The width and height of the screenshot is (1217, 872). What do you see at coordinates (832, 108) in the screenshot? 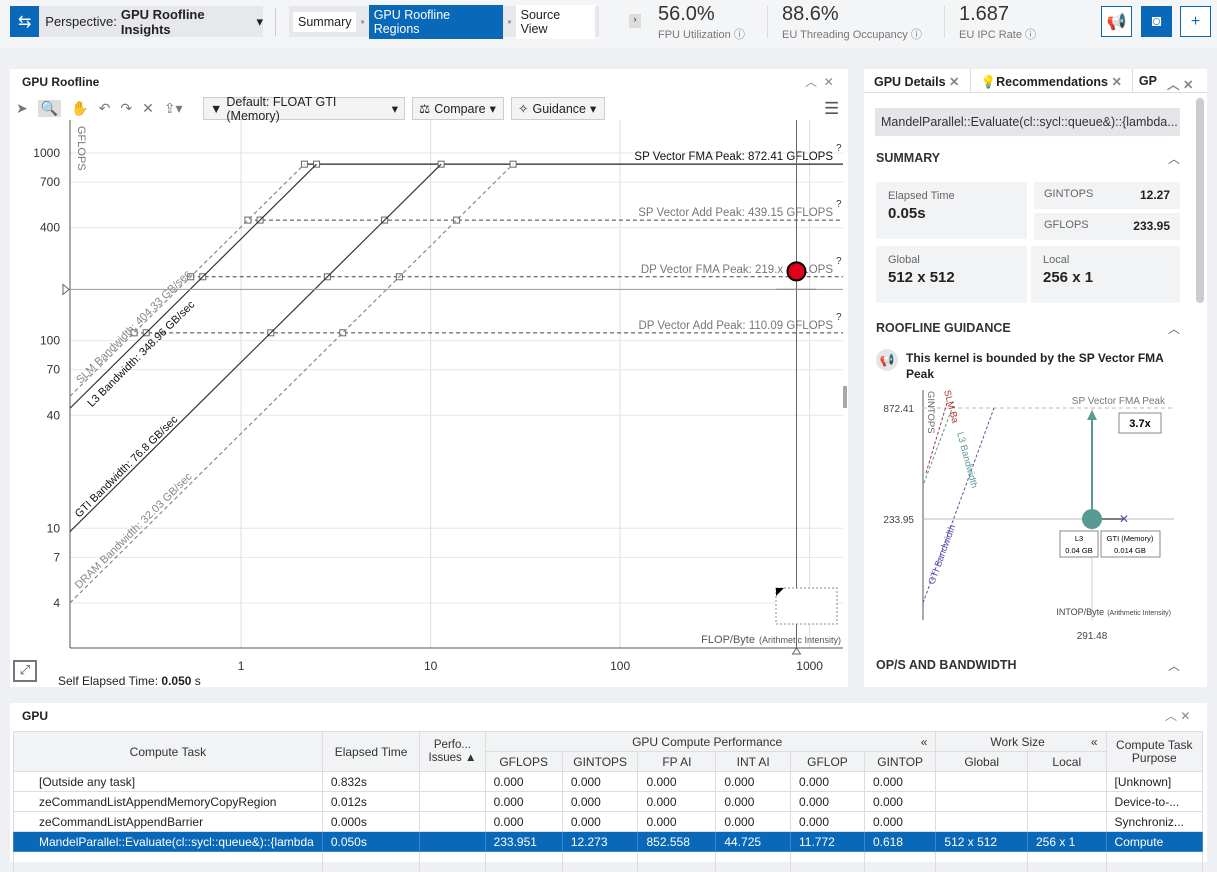
I see `menu-icon: ☰` at bounding box center [832, 108].